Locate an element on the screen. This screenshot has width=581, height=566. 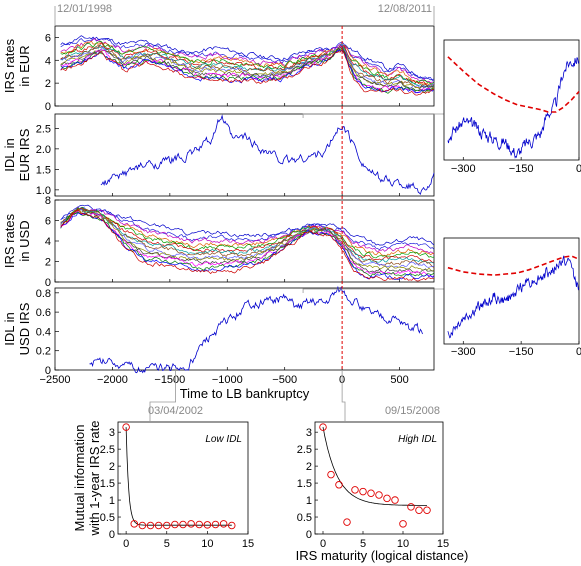
panel-frame-usd-rates is located at coordinates (244, 241).